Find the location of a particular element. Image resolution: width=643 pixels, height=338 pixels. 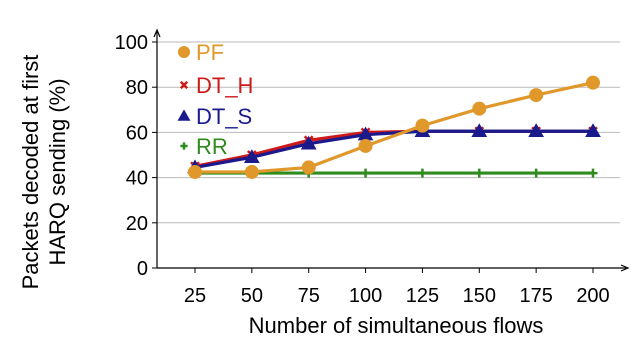

legend: PF DT_H DT_S RR is located at coordinates (215, 99).